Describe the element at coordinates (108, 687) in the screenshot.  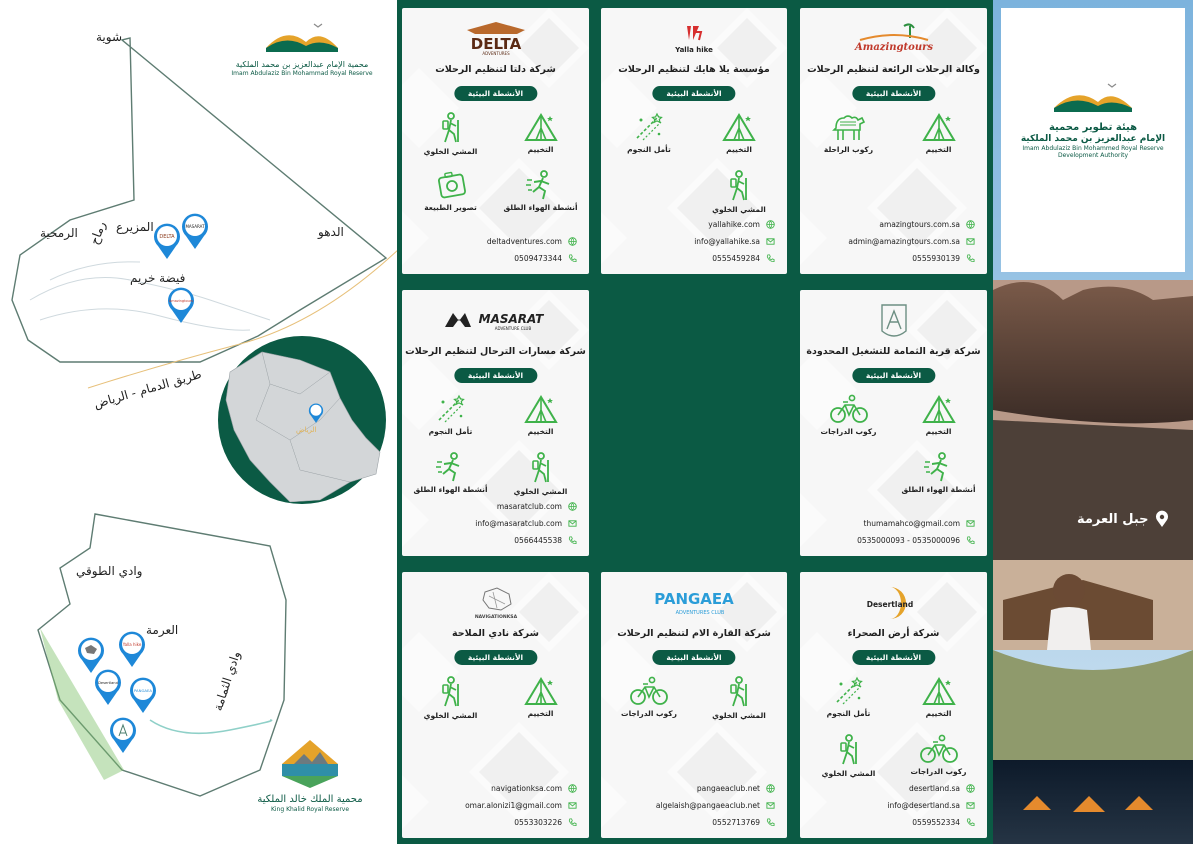
I see `map-pin-desertland: Desertland` at that location.